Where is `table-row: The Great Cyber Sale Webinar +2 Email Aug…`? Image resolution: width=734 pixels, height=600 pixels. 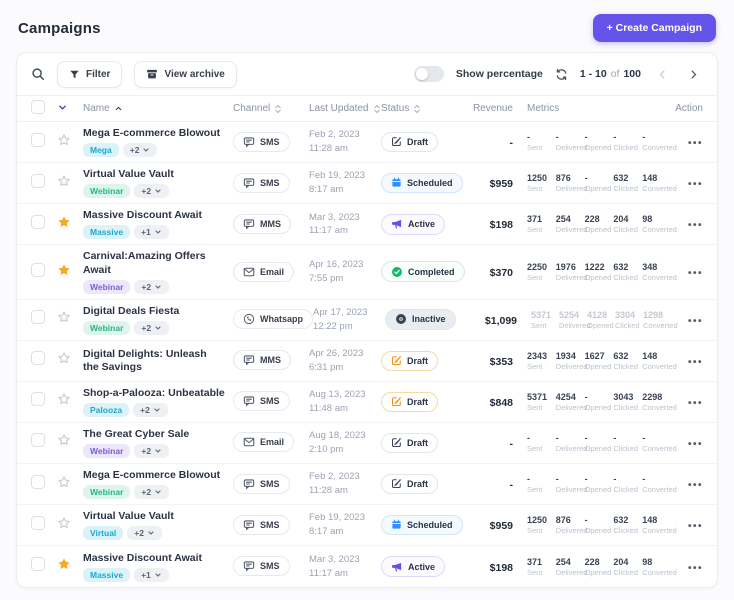
table-row: The Great Cyber Sale Webinar +2 Email Aug… is located at coordinates (367, 443).